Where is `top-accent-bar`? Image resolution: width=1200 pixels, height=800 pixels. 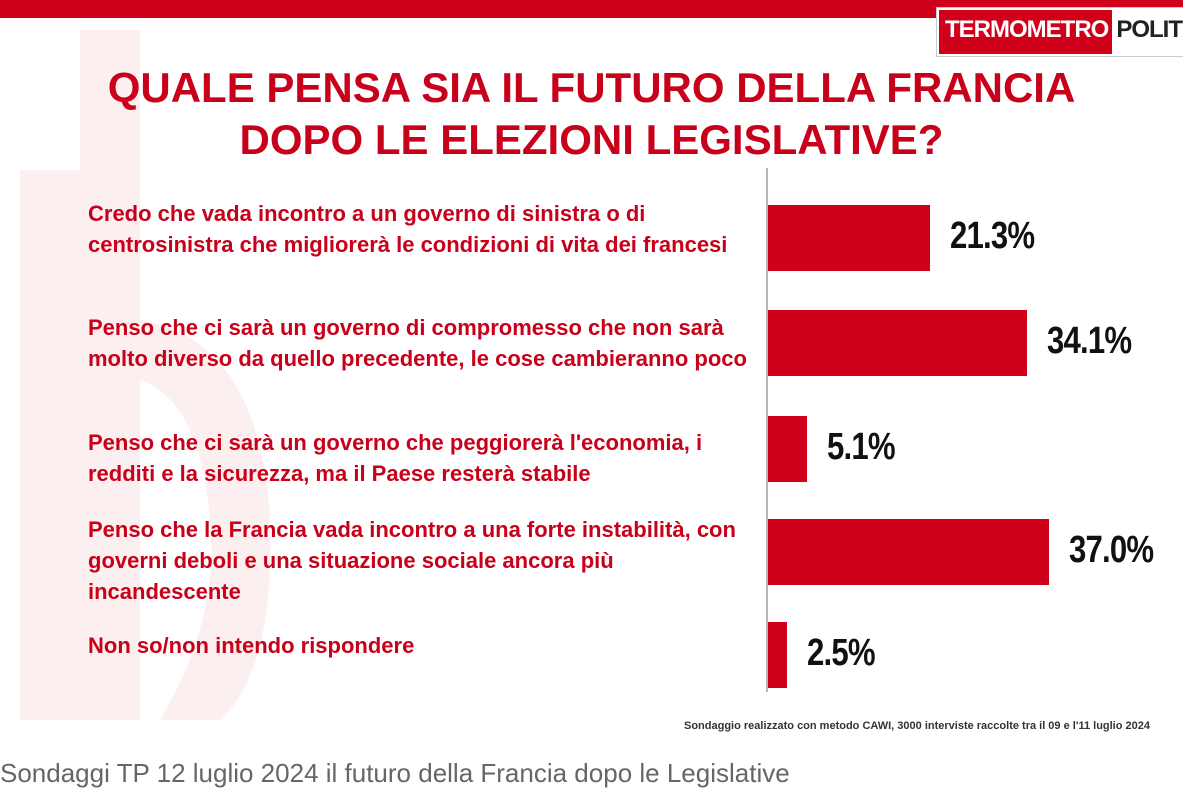 top-accent-bar is located at coordinates (591, 9).